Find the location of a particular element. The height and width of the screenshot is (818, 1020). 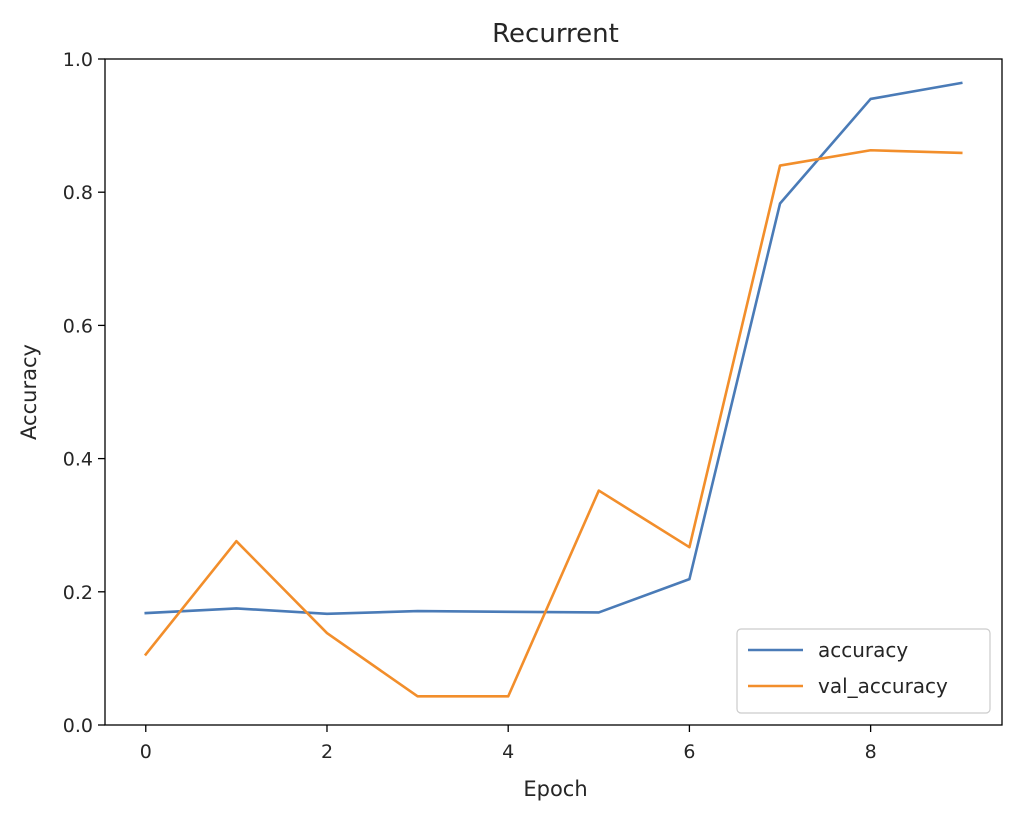

y-tick-label: 0.6 is located at coordinates (78, 326).